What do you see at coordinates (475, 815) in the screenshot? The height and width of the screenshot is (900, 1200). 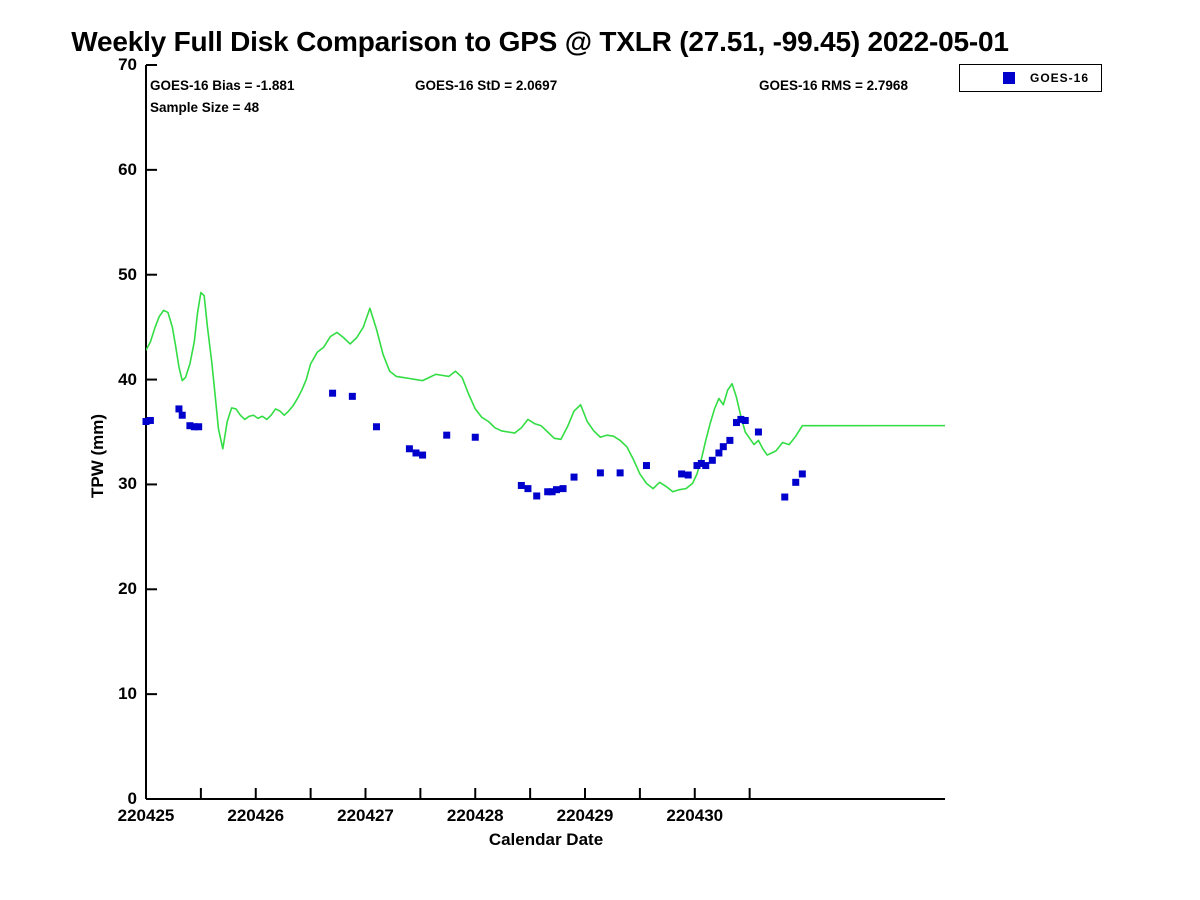 I see `x-tick-label: 220428` at bounding box center [475, 815].